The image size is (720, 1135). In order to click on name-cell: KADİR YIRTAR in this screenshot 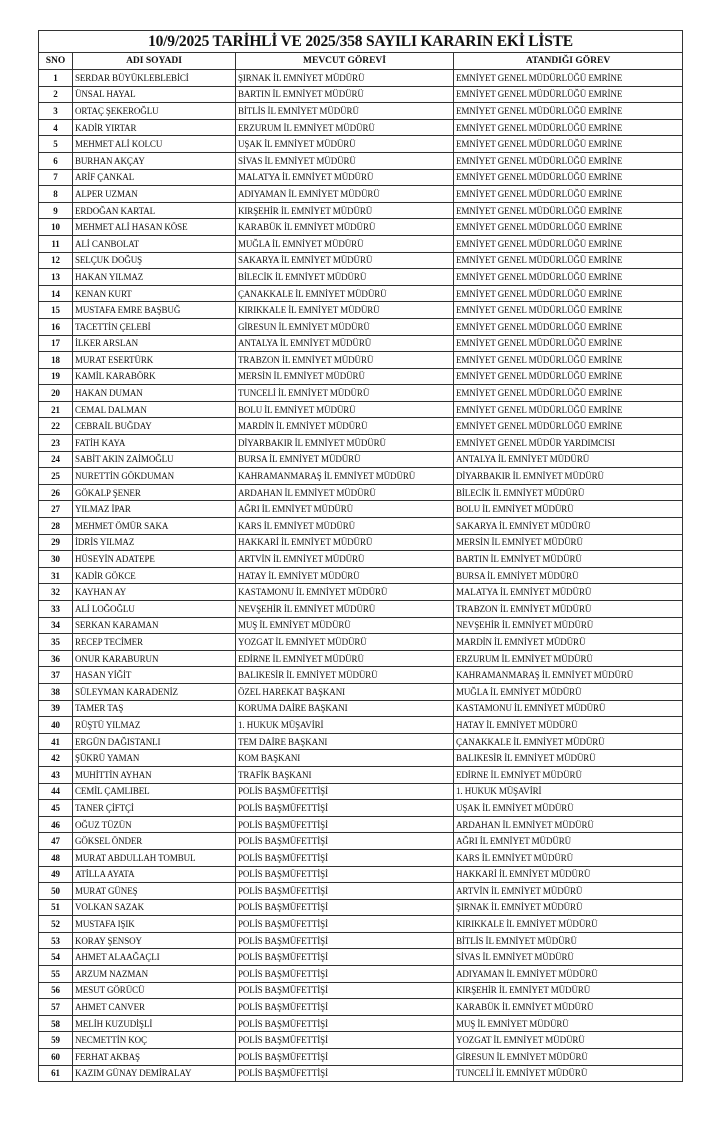, I will do `click(154, 127)`.